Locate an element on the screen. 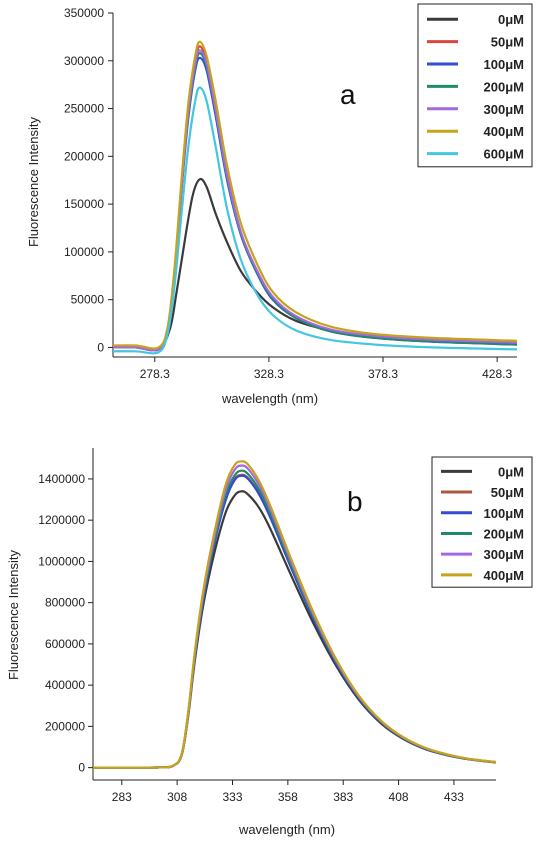 This screenshot has width=550, height=845. y-tick-label: 350000 is located at coordinates (84, 13).